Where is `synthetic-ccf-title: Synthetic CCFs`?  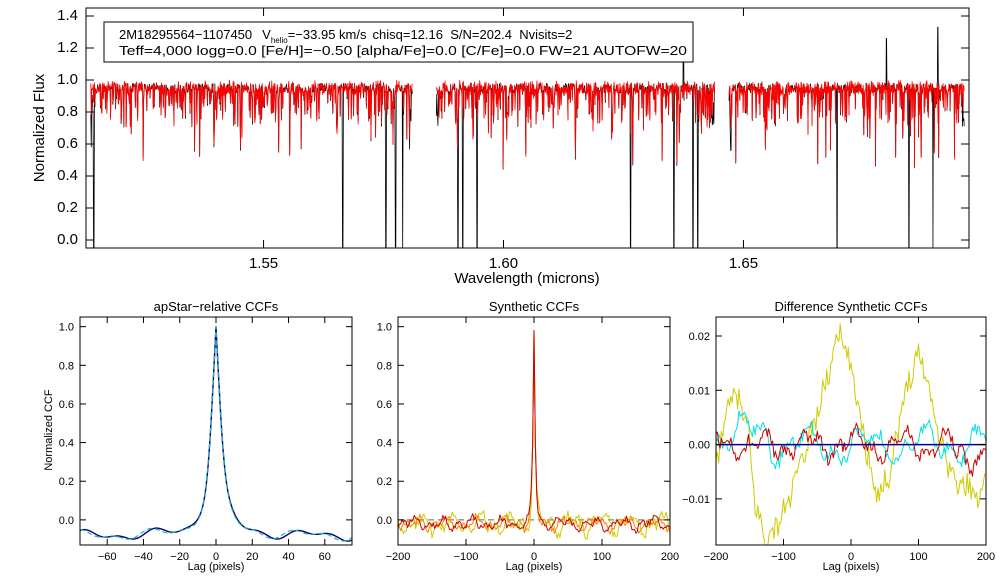 synthetic-ccf-title: Synthetic CCFs is located at coordinates (534, 306).